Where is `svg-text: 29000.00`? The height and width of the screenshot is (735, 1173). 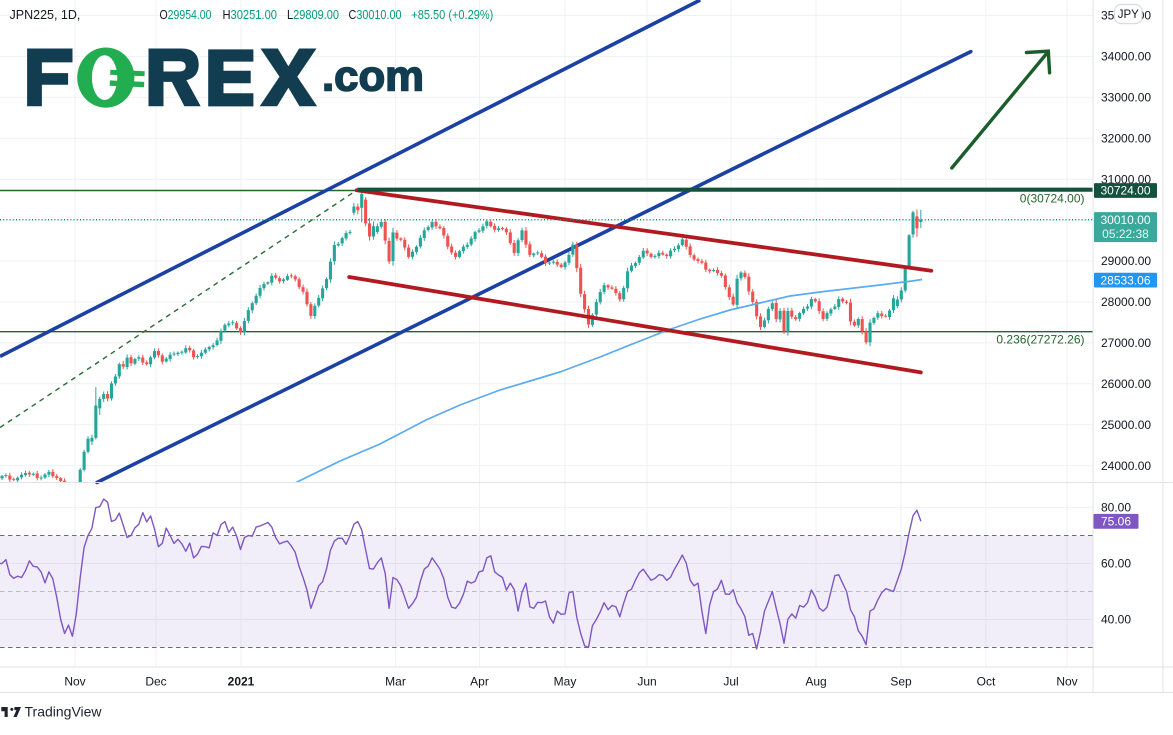
svg-text: 29000.00 is located at coordinates (1126, 261).